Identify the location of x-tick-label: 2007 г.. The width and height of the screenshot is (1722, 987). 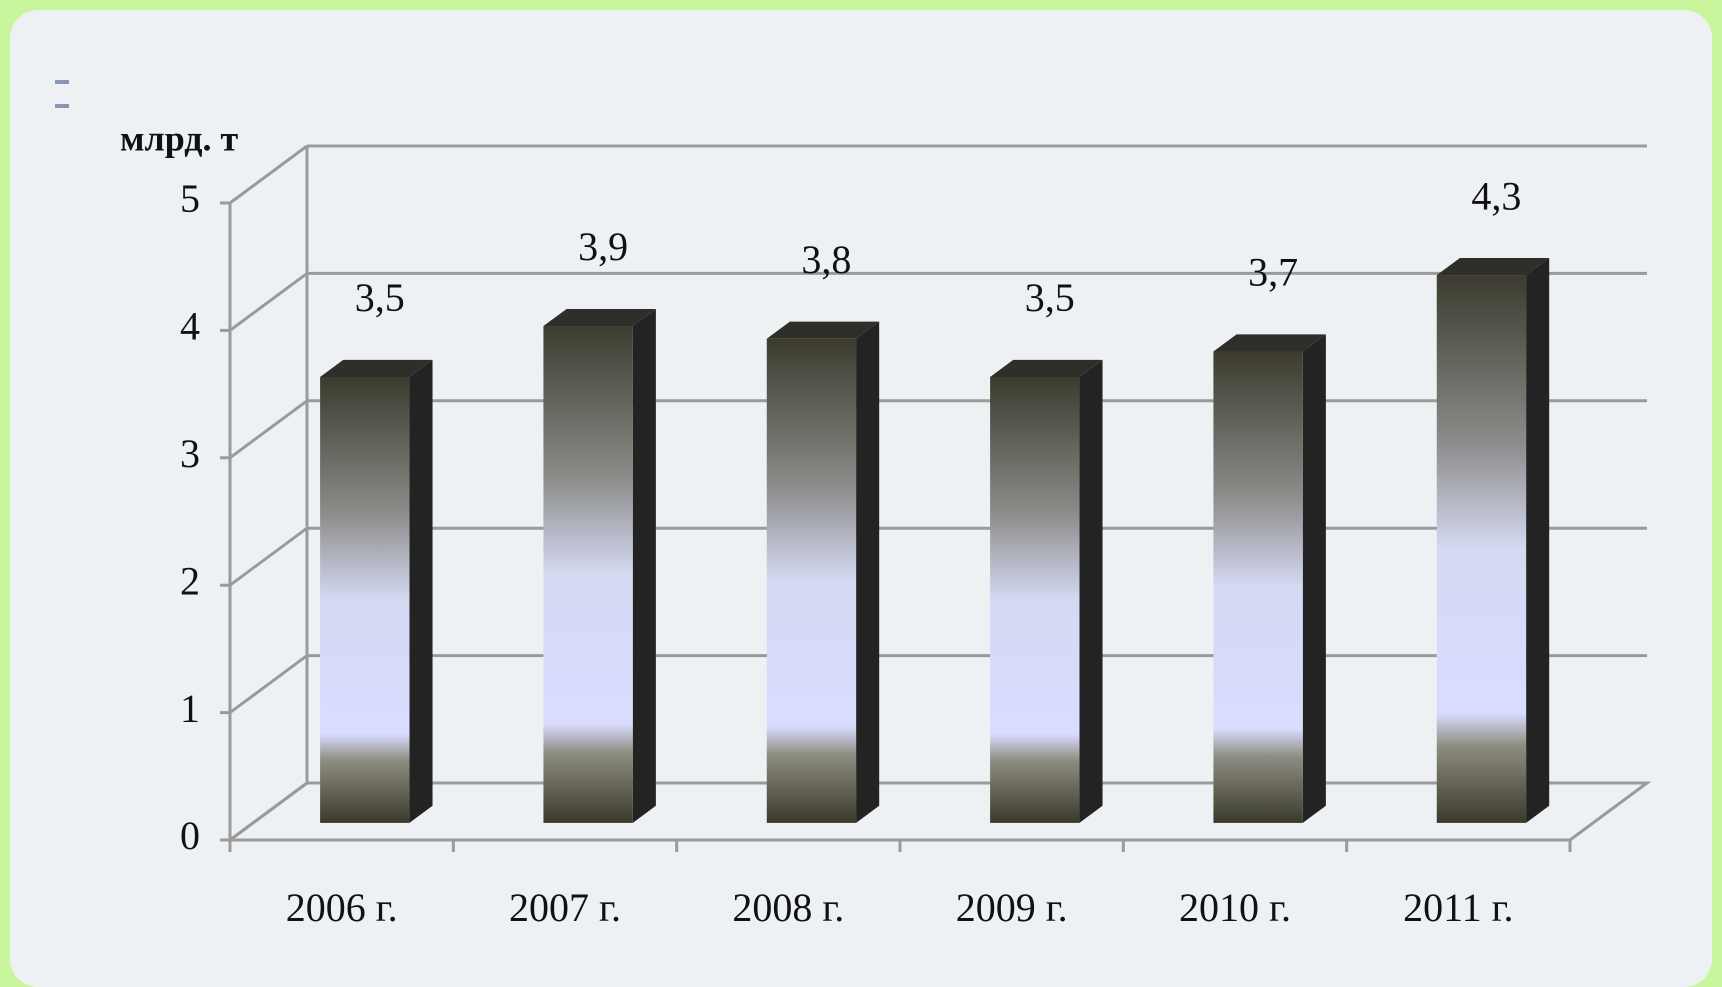
(565, 907).